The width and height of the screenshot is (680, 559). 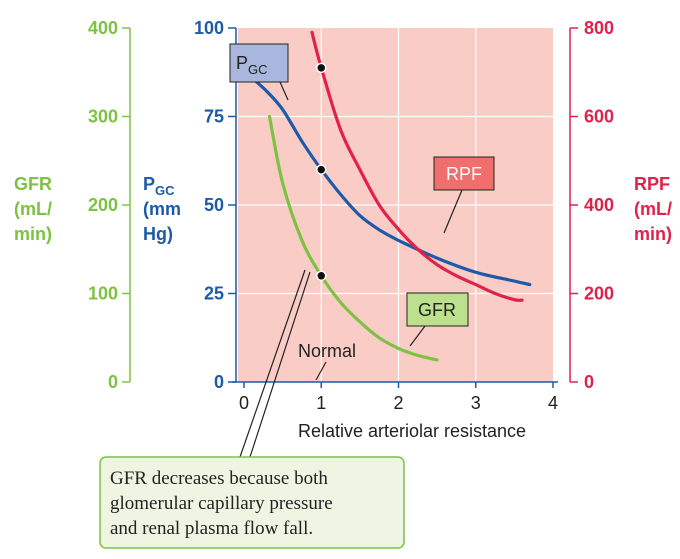 What do you see at coordinates (398, 403) in the screenshot?
I see `x-tick-label: 2` at bounding box center [398, 403].